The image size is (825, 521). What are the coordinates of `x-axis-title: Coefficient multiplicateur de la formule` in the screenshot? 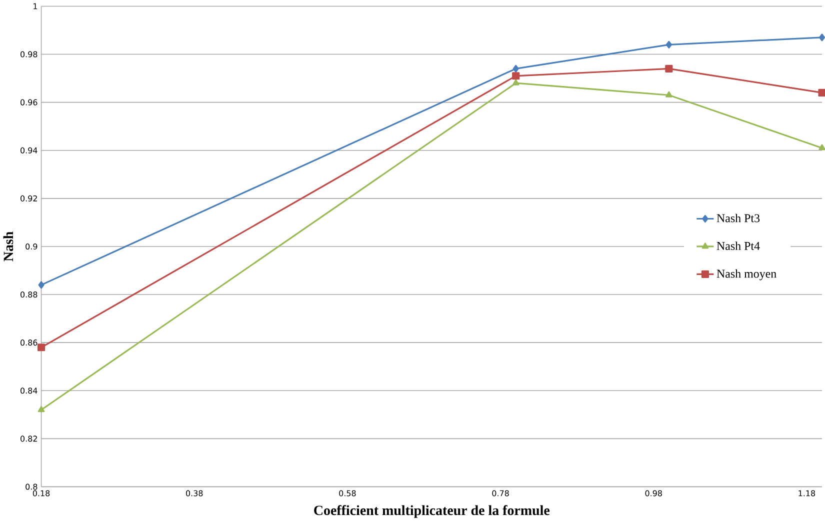 It's located at (432, 511).